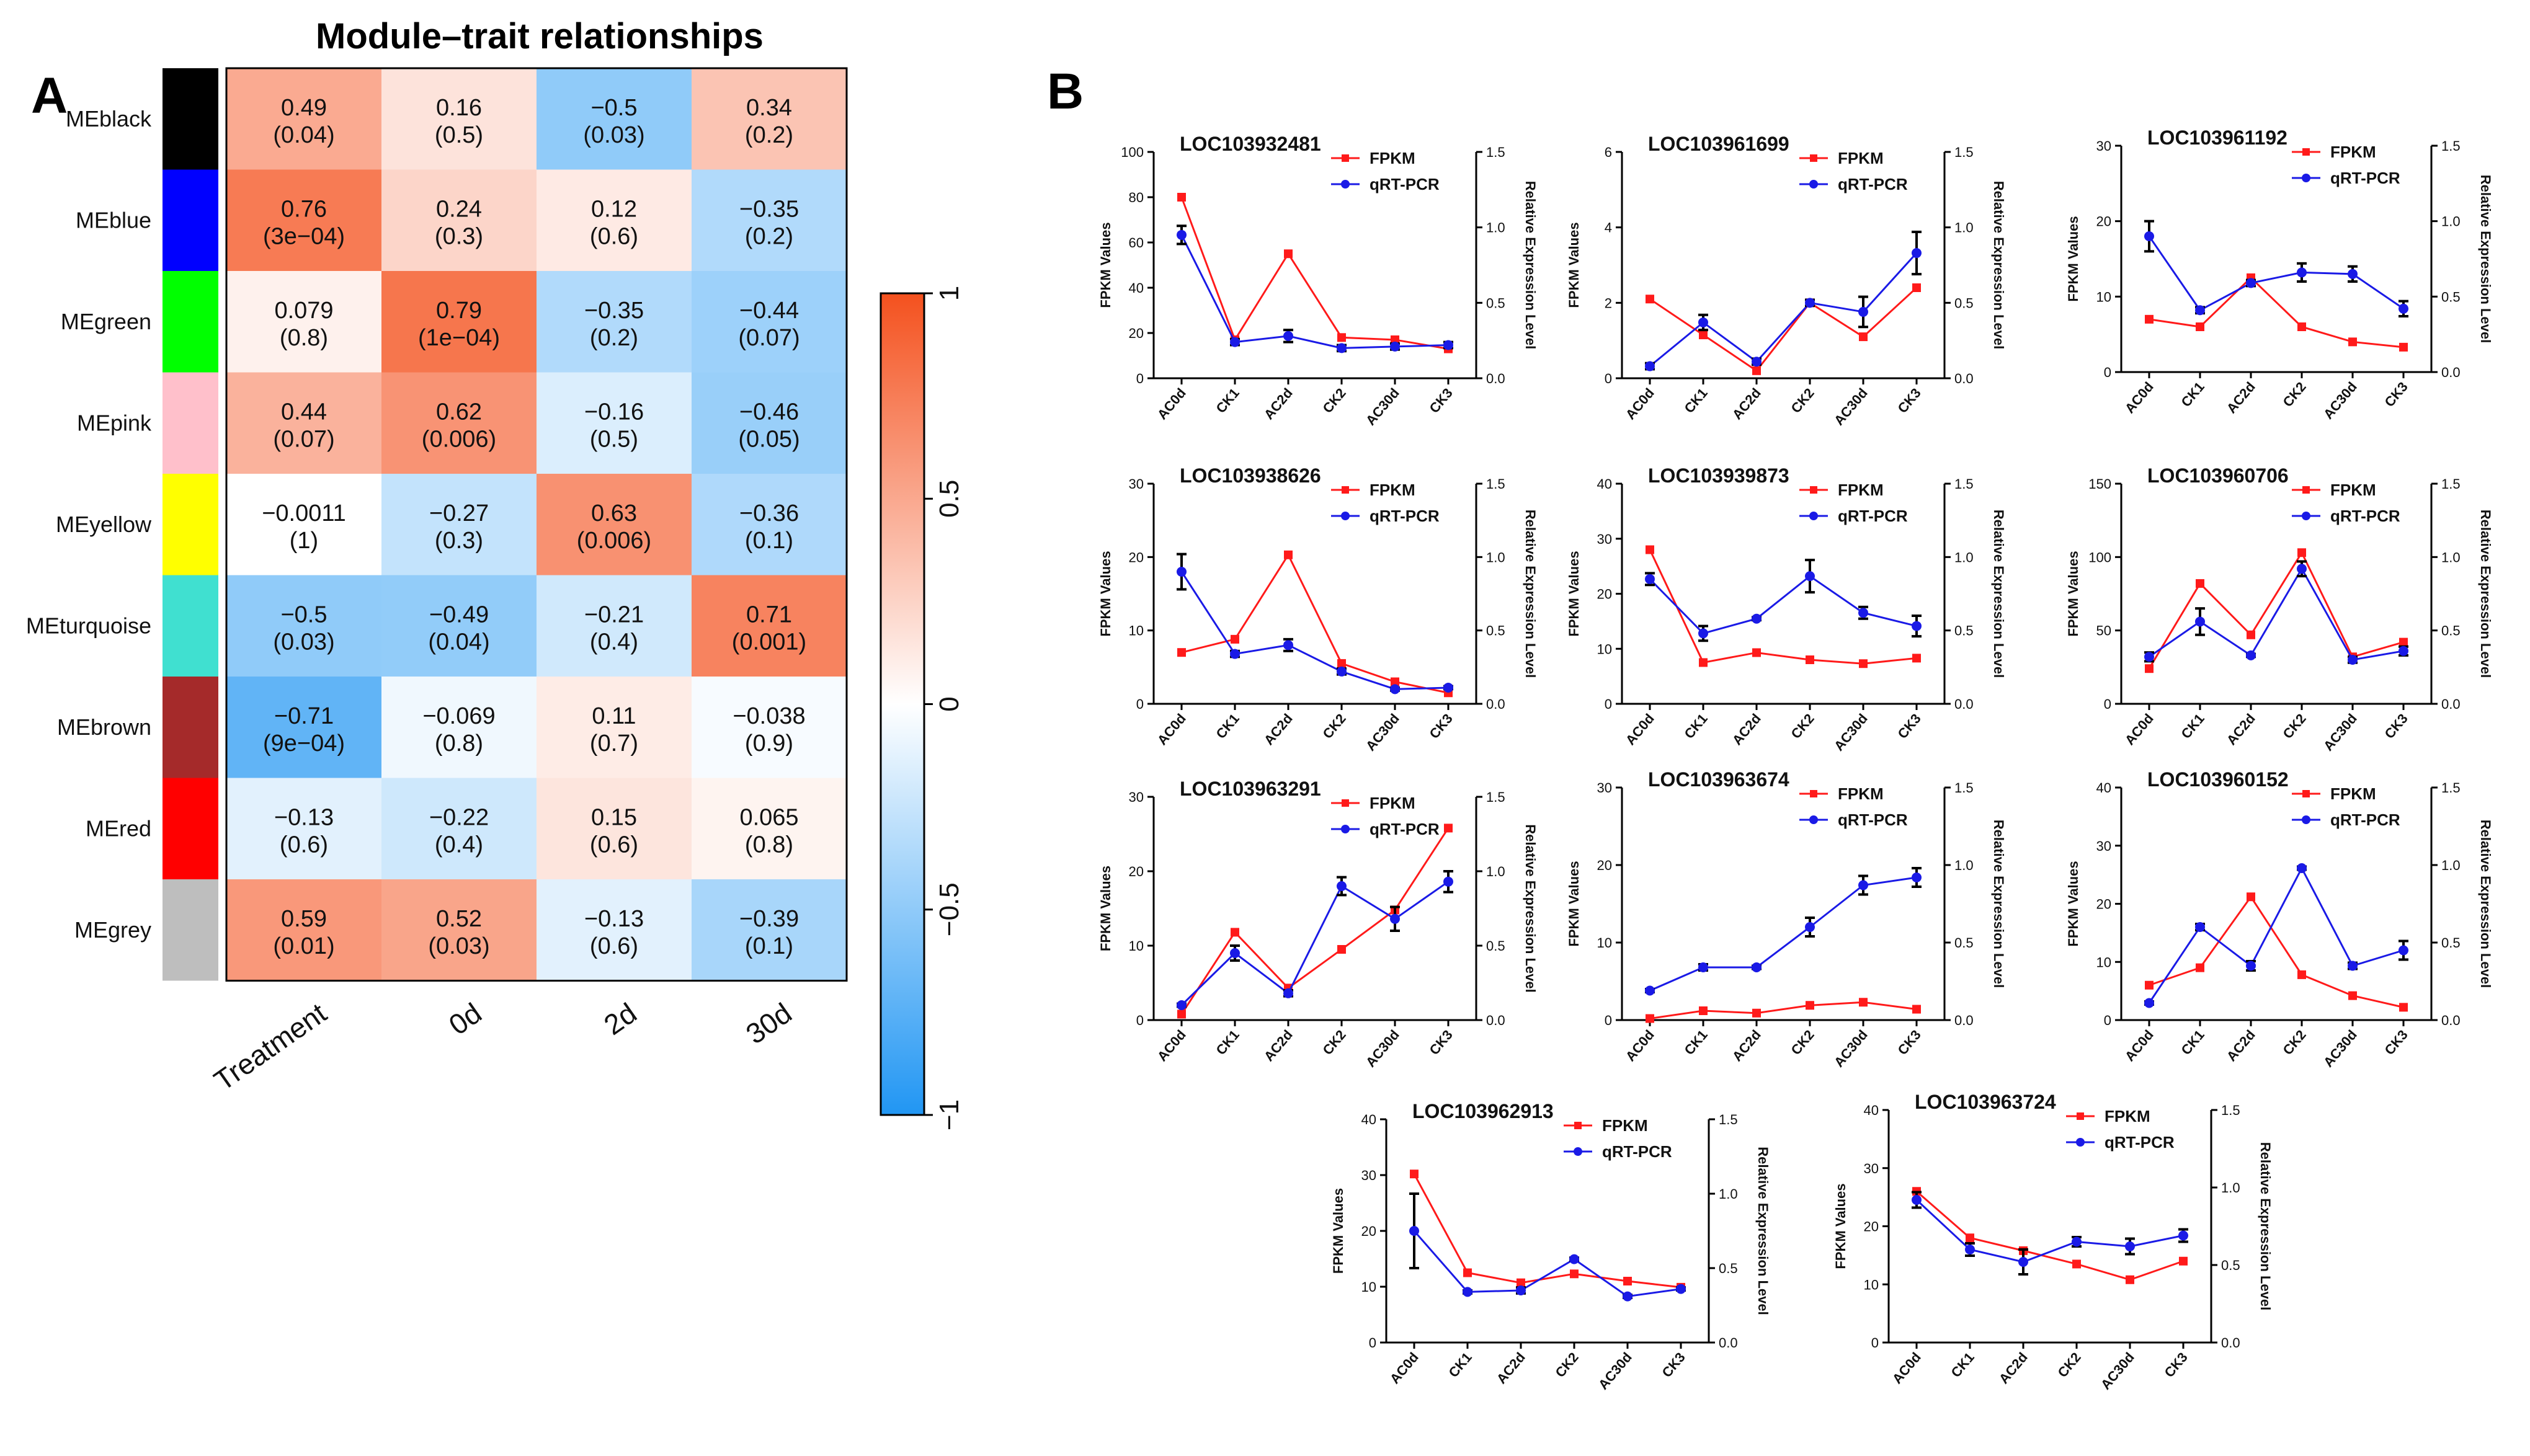 This screenshot has height=1456, width=2530. What do you see at coordinates (303, 439) in the screenshot?
I see `cell-pvalue: (0.07)` at bounding box center [303, 439].